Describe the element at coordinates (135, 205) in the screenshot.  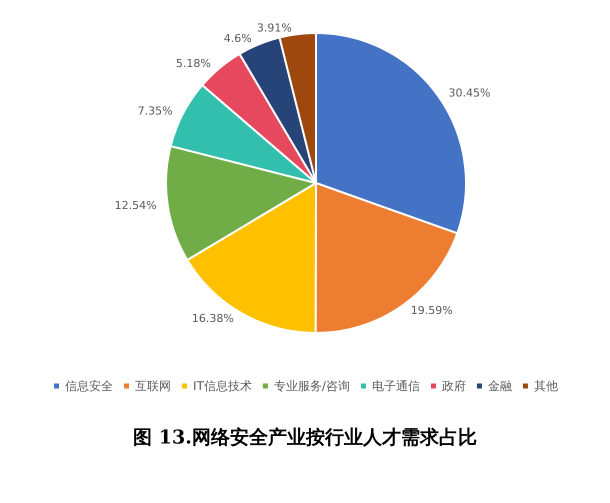
I see `data-label: 12.54%` at that location.